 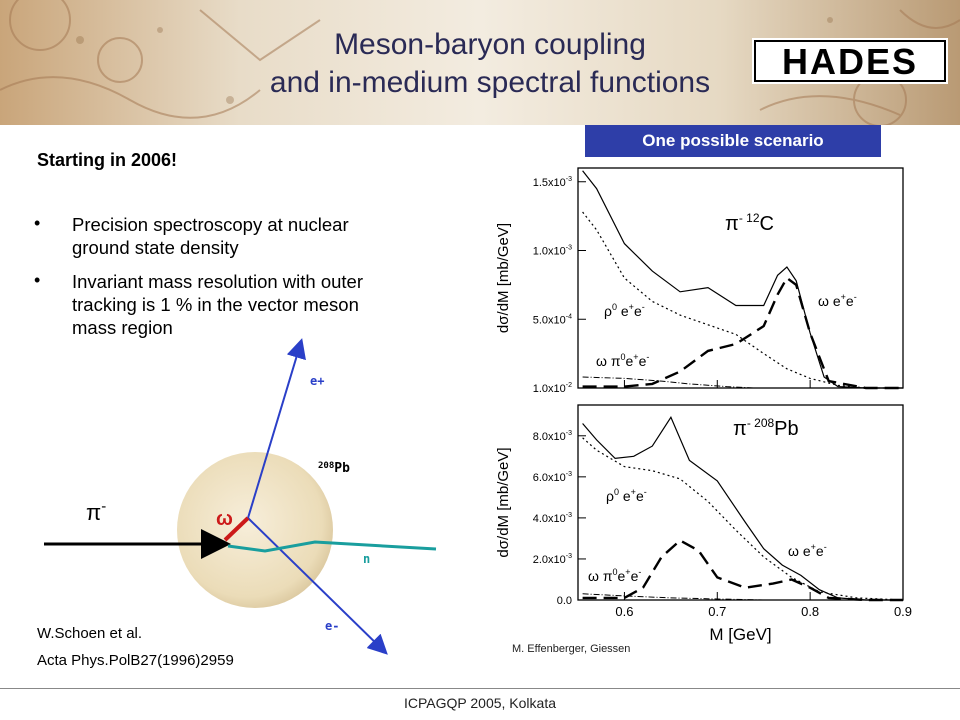 I want to click on nucleus-label: 208Pb, so click(x=334, y=468).